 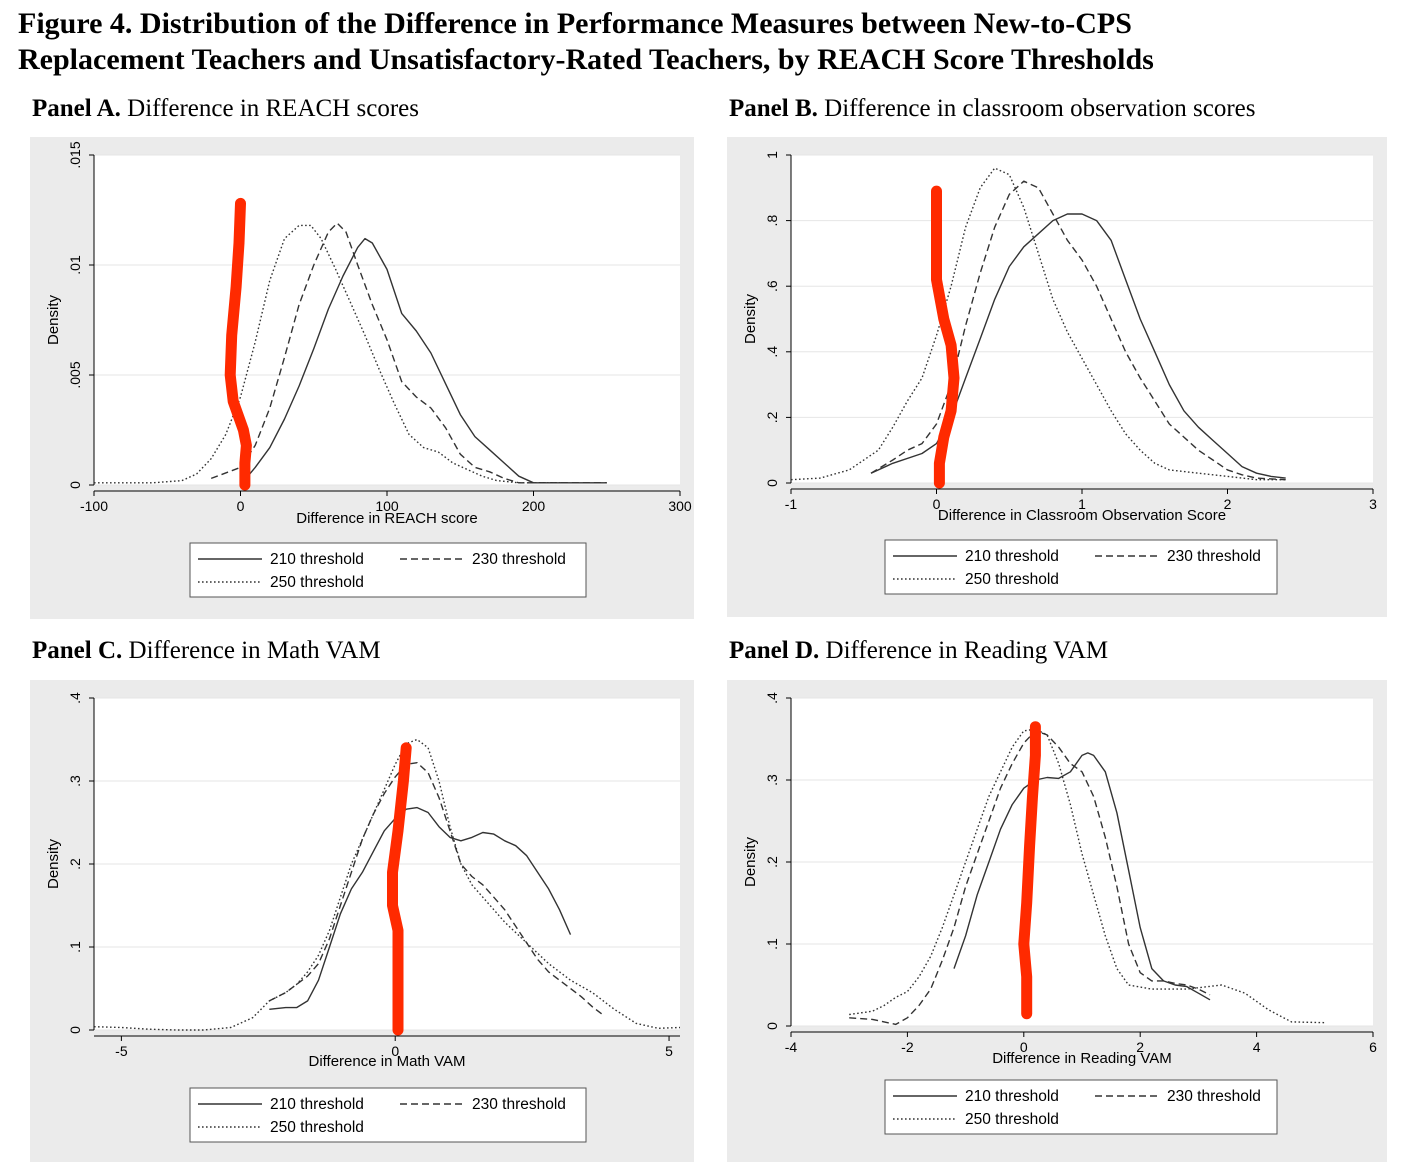 I want to click on y-tick-label: .6, so click(x=772, y=286).